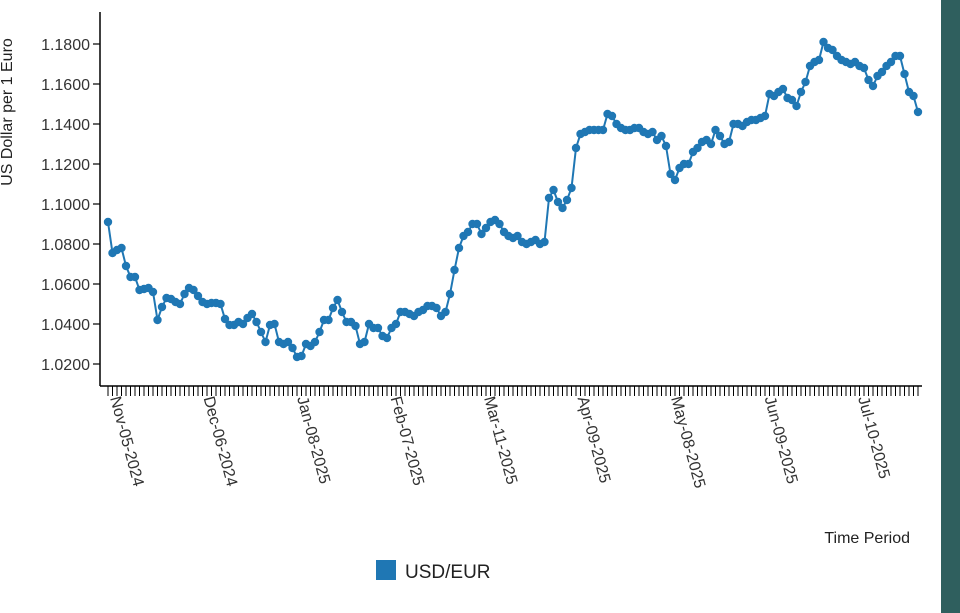 The image size is (960, 613). Describe the element at coordinates (867, 538) in the screenshot. I see `x-axis-title: Time Period` at that location.